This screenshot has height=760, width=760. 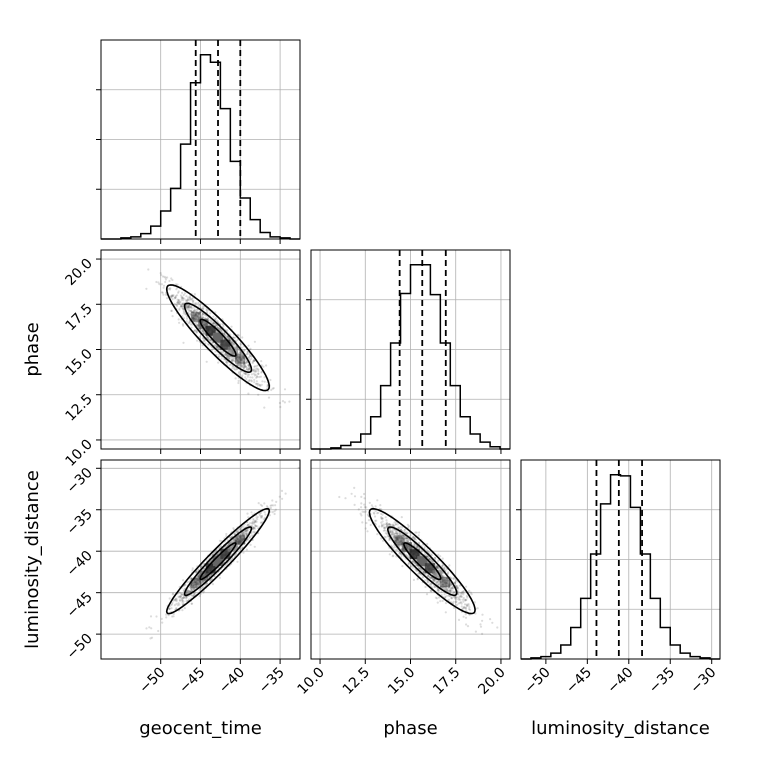 What do you see at coordinates (78, 272) in the screenshot?
I see `y-tick-label: 20.0` at bounding box center [78, 272].